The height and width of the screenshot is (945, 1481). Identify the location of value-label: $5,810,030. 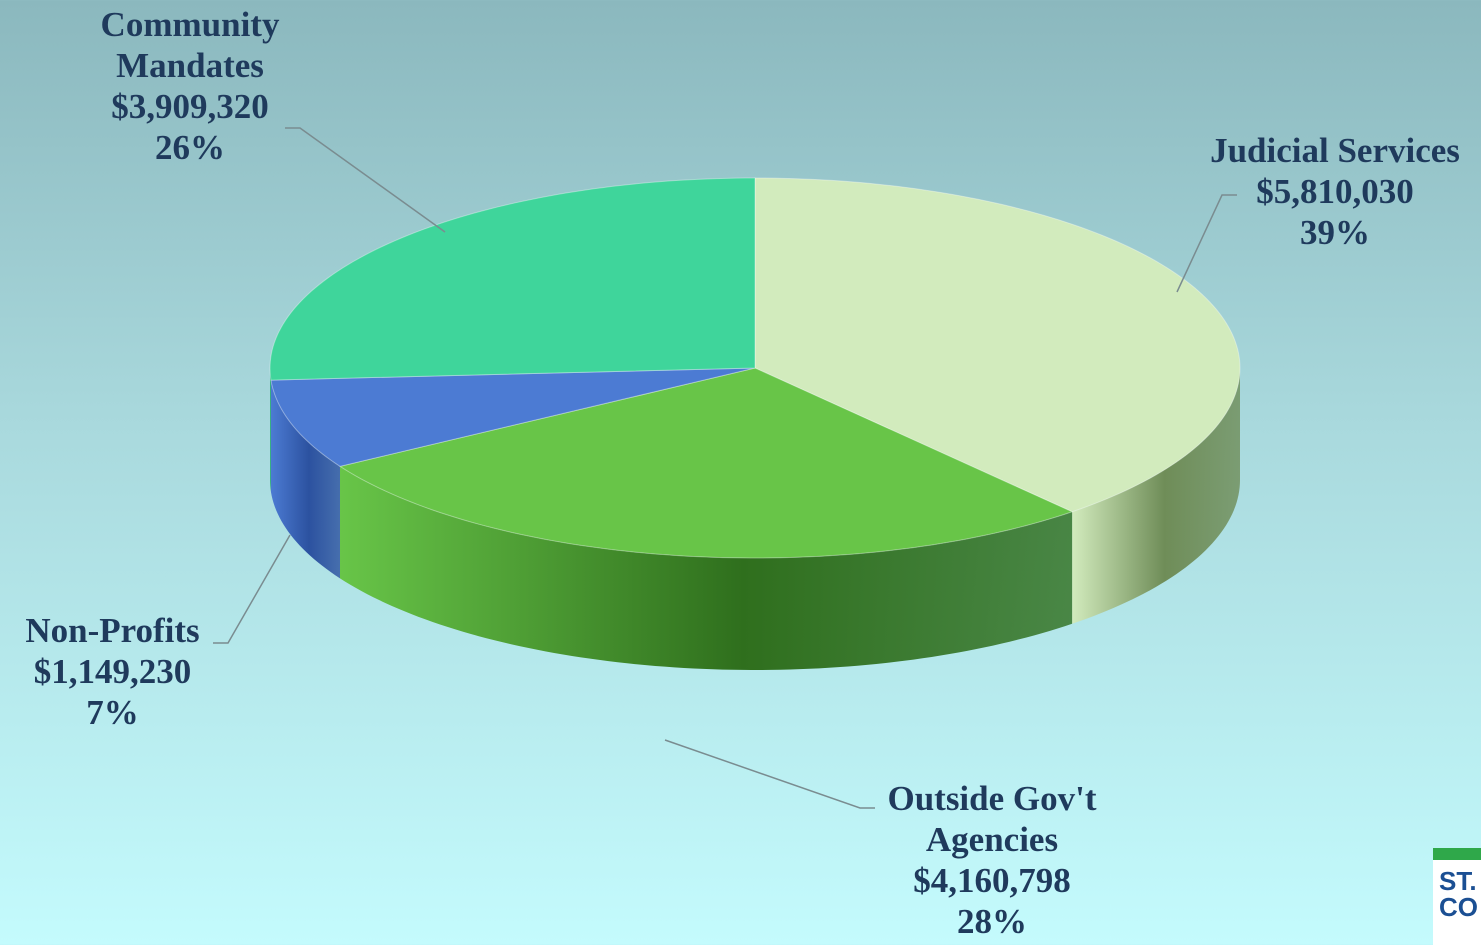
(1335, 191).